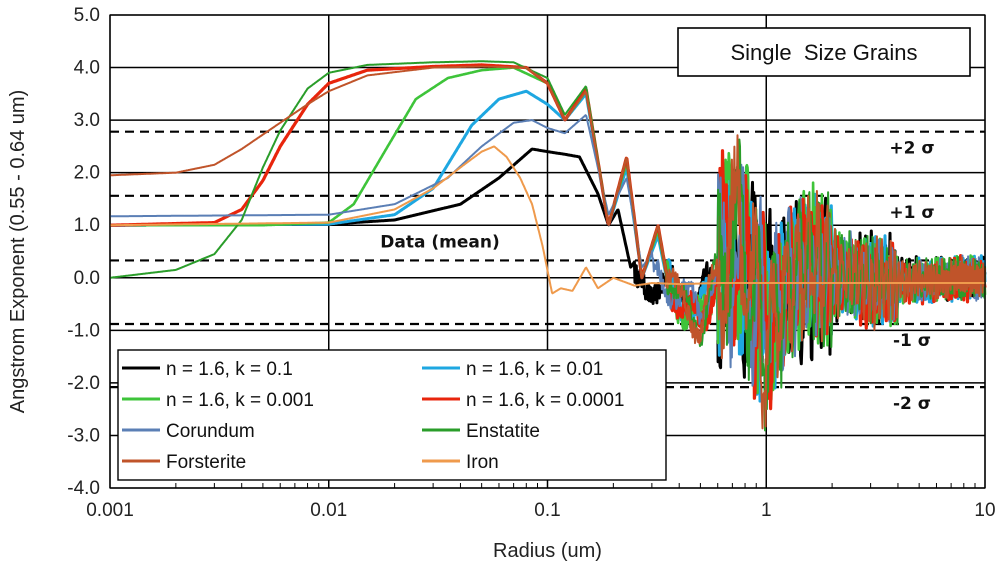 The height and width of the screenshot is (568, 1000). I want to click on legend-label: Iron, so click(482, 462).